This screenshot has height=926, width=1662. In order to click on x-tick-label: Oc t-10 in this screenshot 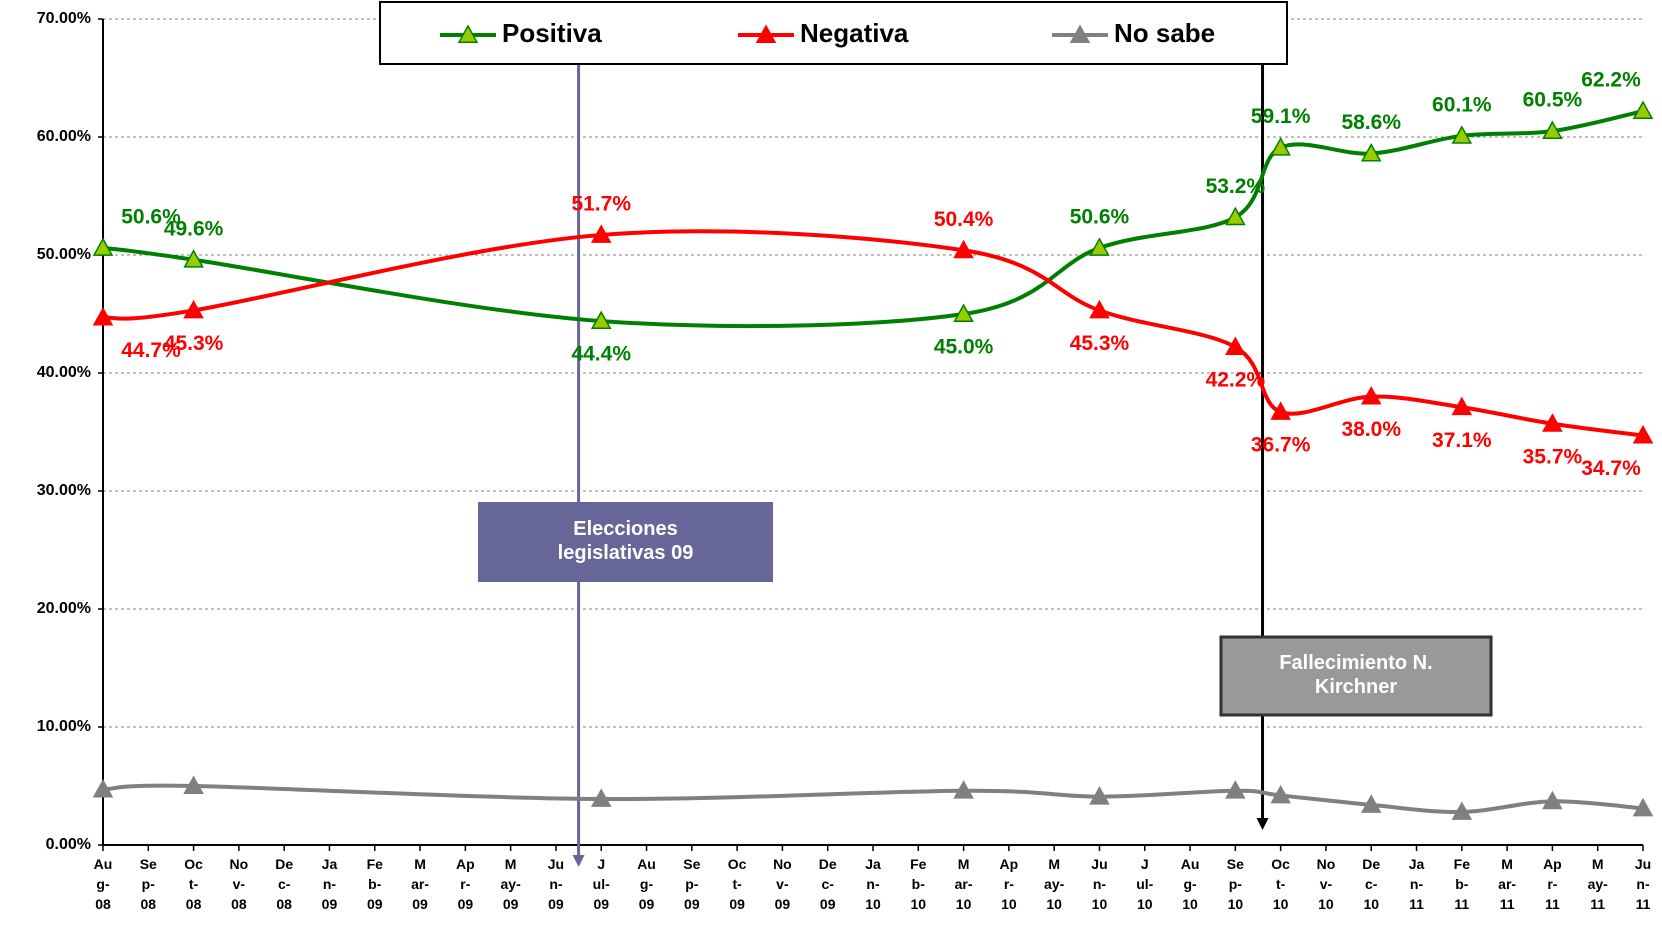, I will do `click(1280, 884)`.